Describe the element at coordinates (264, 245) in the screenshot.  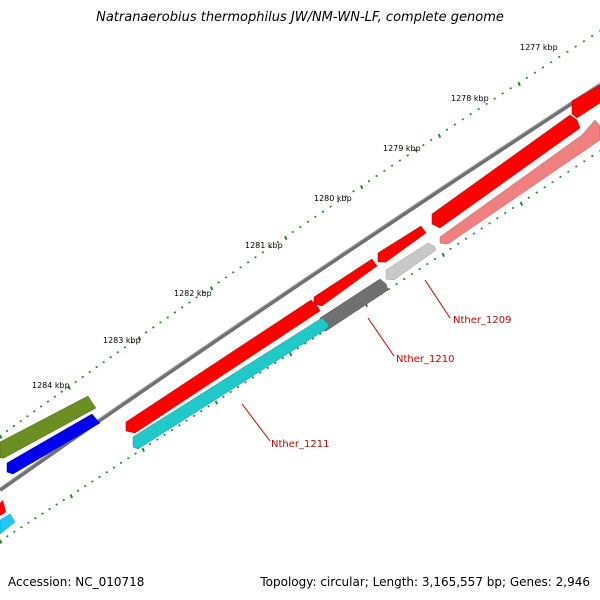
I see `ruler-label-1281: 1281 kbp` at that location.